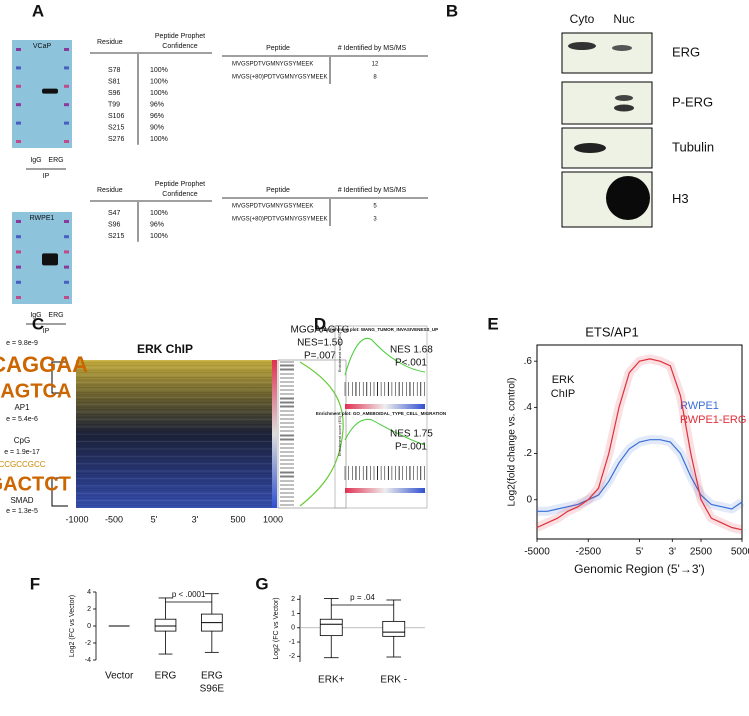 Image resolution: width=749 pixels, height=716 pixels. Describe the element at coordinates (114, 104) in the screenshot. I see `table-cell: T99` at that location.